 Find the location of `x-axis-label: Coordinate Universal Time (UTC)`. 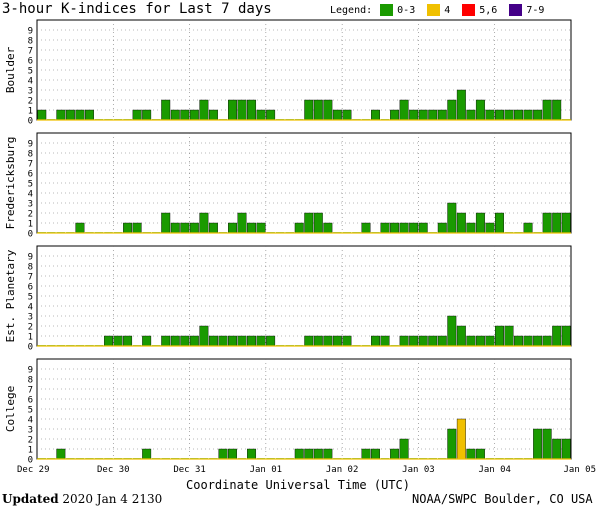

x-axis-label: Coordinate Universal Time (UTC) is located at coordinates (298, 485).